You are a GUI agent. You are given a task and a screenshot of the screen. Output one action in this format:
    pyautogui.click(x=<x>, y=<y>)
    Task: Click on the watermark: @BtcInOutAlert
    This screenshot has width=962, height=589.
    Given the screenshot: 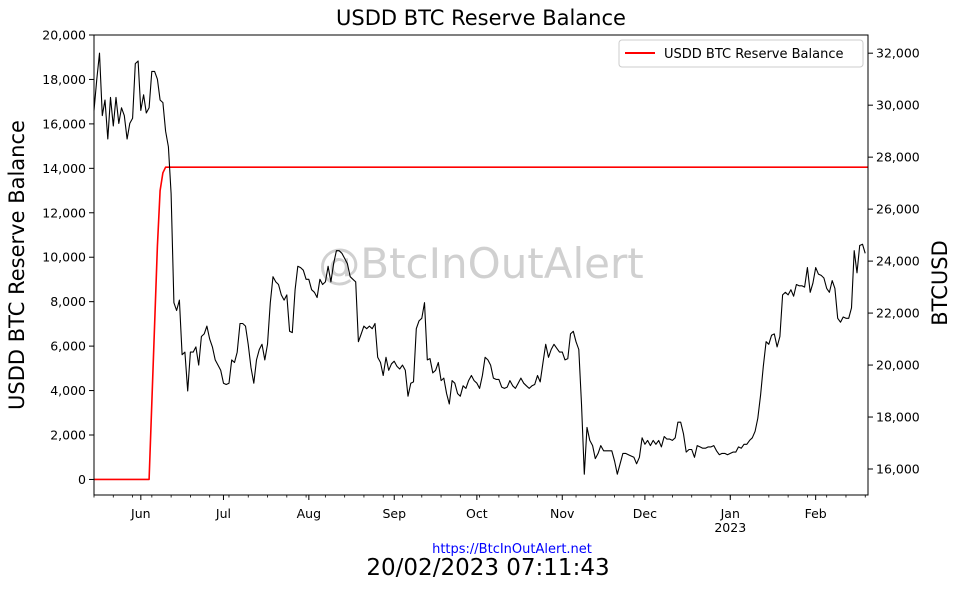 What is the action you would take?
    pyautogui.click(x=481, y=263)
    